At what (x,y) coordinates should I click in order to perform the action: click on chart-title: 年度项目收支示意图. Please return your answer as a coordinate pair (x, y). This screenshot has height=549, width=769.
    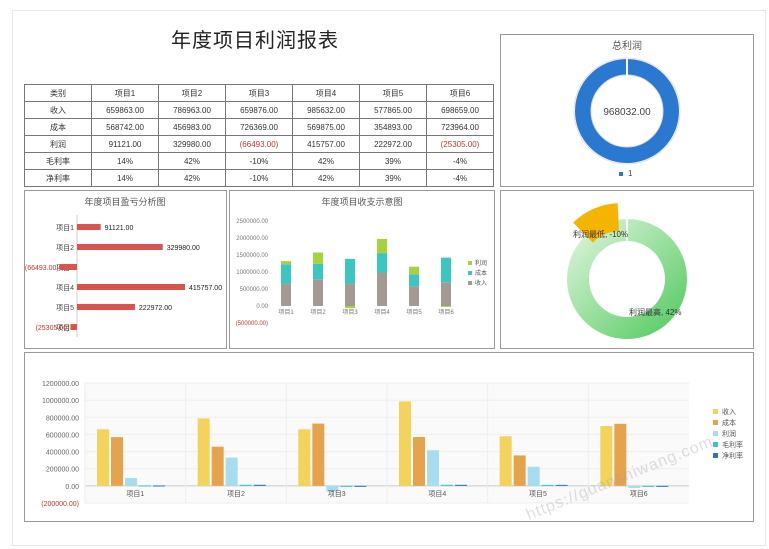
    Looking at the image, I should click on (361, 201).